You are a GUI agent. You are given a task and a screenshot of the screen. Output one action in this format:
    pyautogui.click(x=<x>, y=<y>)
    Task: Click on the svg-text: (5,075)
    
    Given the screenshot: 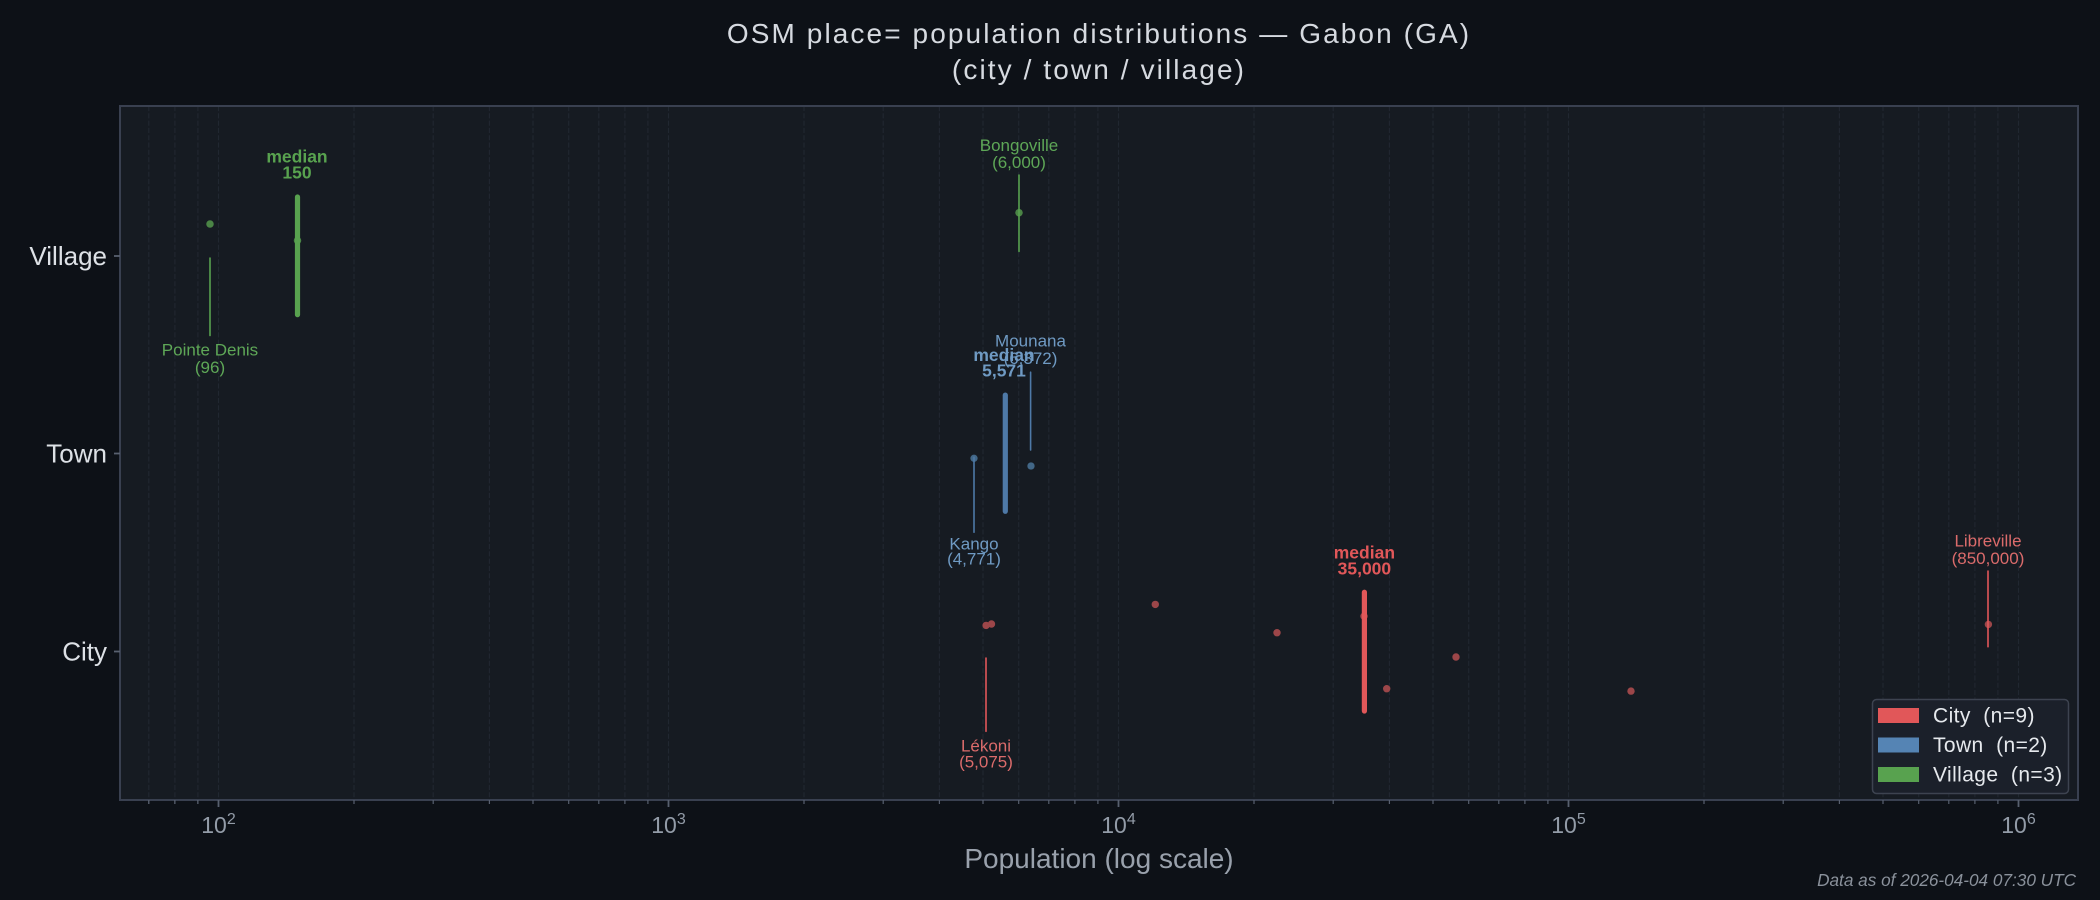 What is the action you would take?
    pyautogui.click(x=986, y=762)
    